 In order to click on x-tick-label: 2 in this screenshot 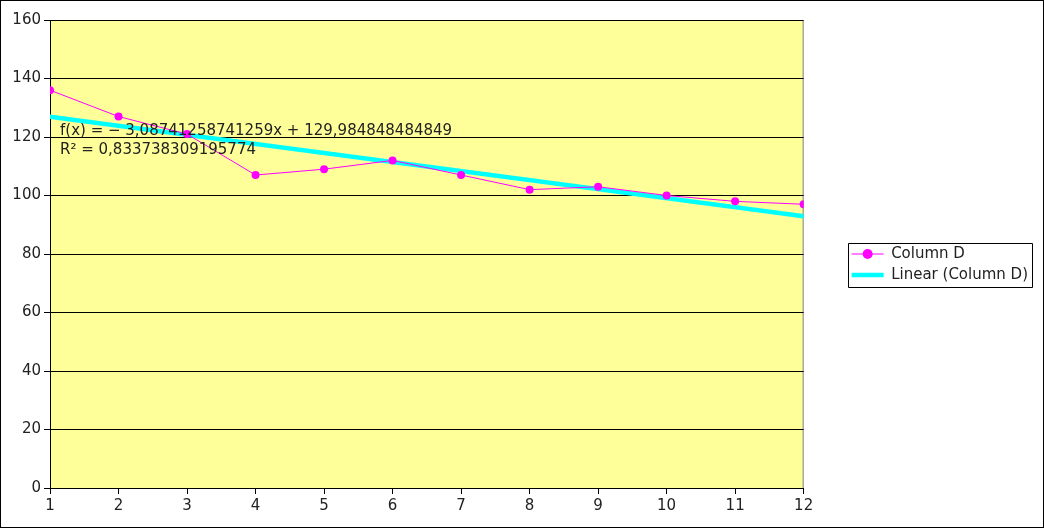, I will do `click(118, 504)`.